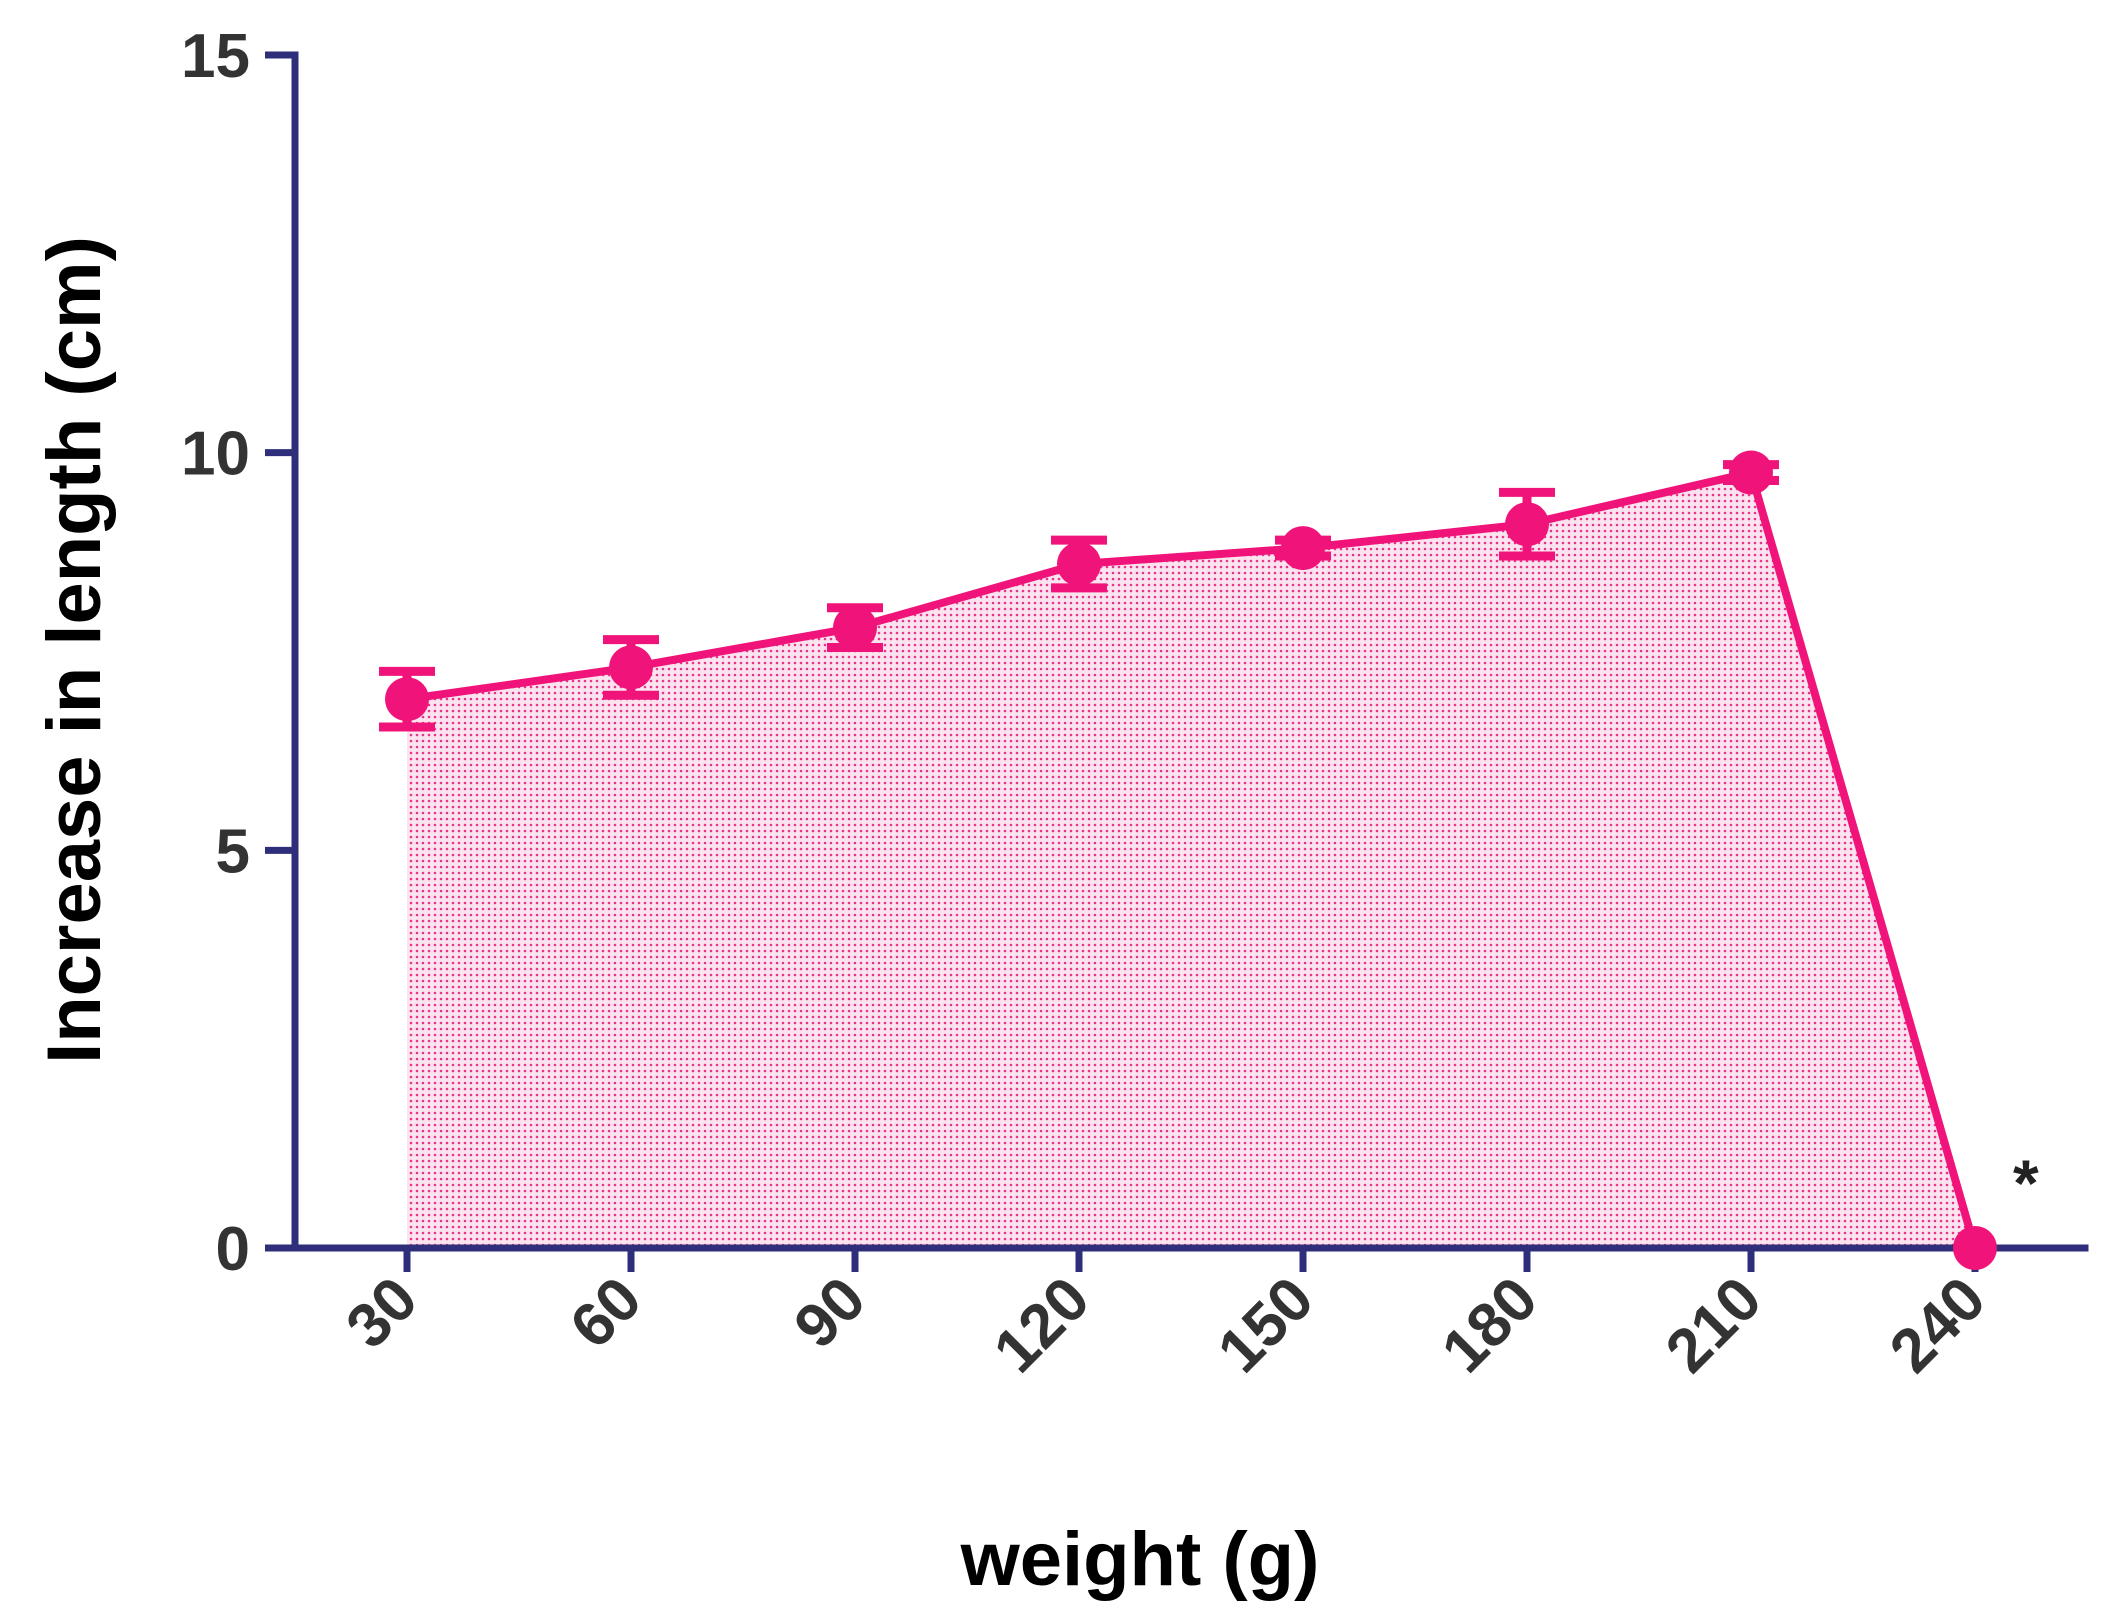  I want to click on y-tick-label: 10, so click(215, 454).